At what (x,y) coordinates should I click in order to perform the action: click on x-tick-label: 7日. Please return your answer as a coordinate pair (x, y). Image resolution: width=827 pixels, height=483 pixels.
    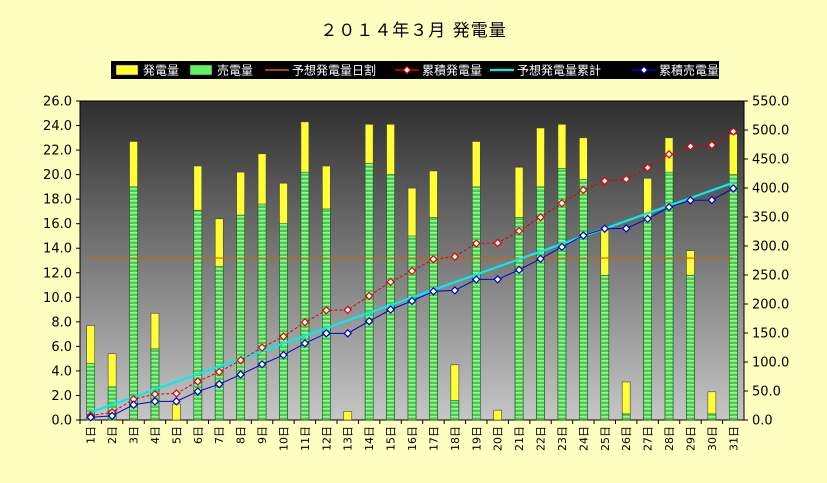
    Looking at the image, I should click on (219, 435).